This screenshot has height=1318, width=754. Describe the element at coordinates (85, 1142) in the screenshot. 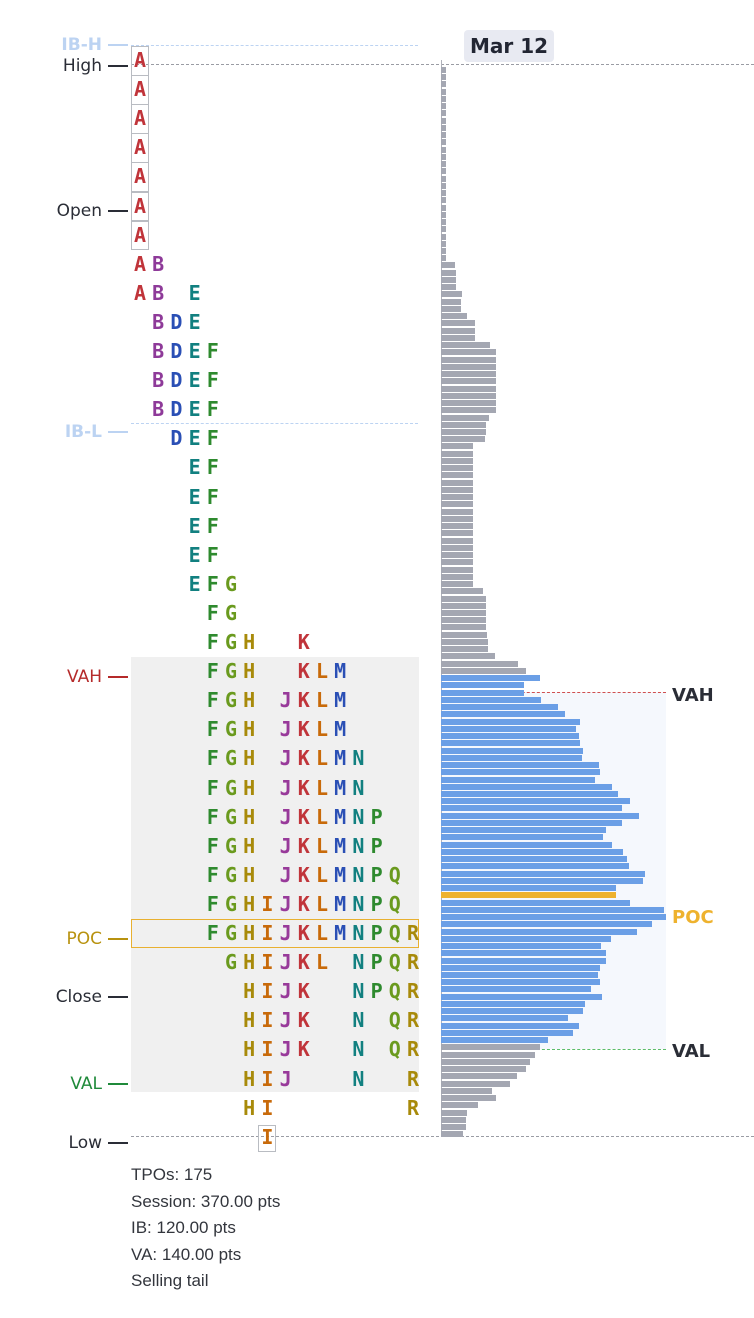

I see `level-label-text: Low` at that location.